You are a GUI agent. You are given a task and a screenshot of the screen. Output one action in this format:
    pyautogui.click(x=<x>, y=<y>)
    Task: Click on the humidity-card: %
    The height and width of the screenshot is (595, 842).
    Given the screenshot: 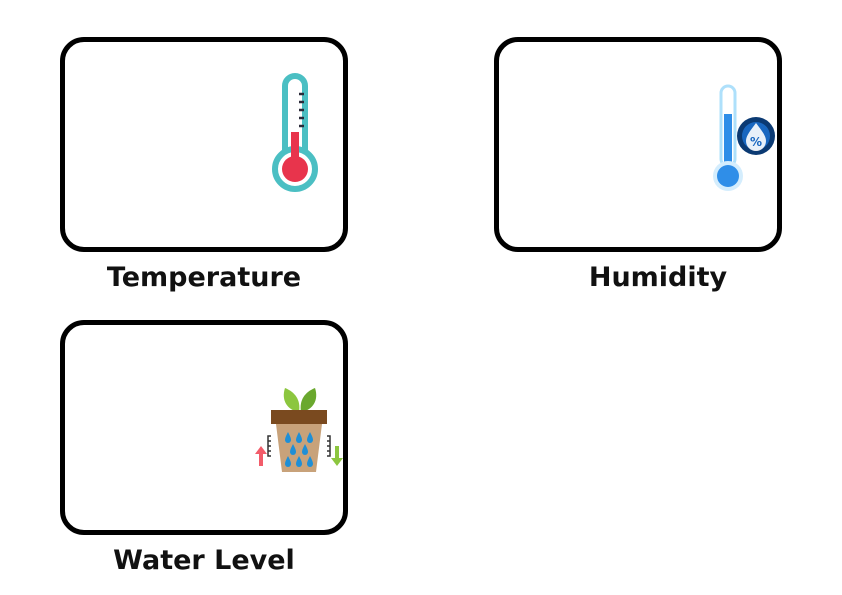 What is the action you would take?
    pyautogui.click(x=638, y=144)
    